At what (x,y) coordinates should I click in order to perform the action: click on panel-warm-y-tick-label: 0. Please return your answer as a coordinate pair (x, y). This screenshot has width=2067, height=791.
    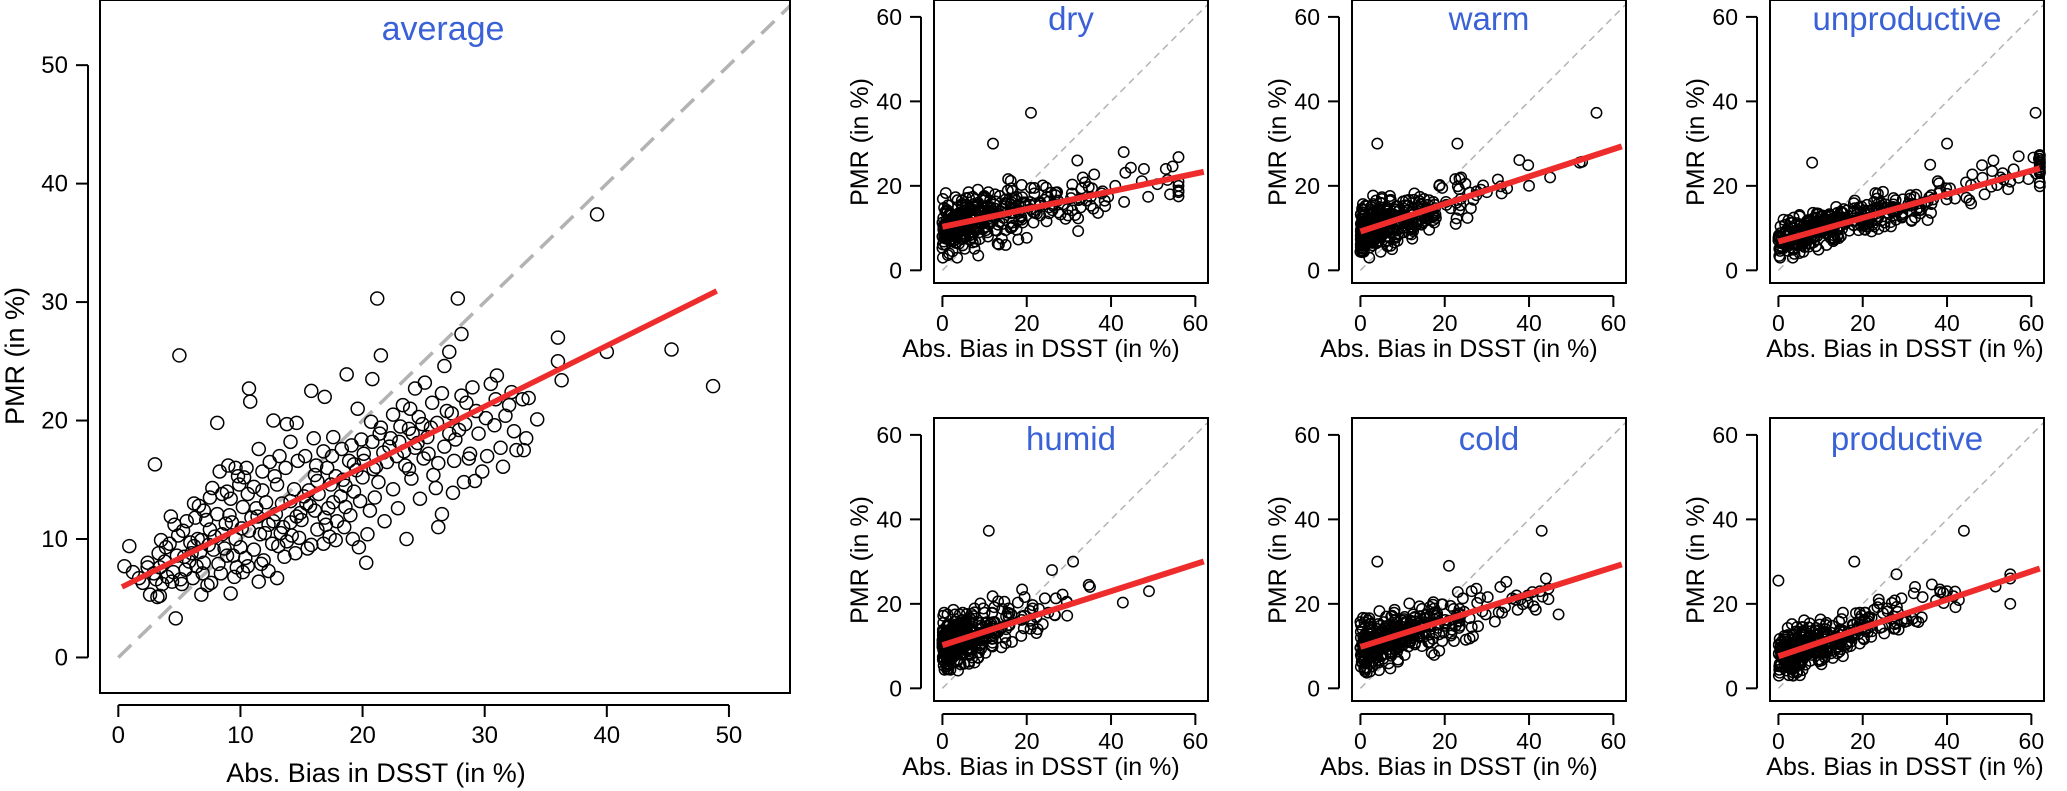
    Looking at the image, I should click on (1313, 270).